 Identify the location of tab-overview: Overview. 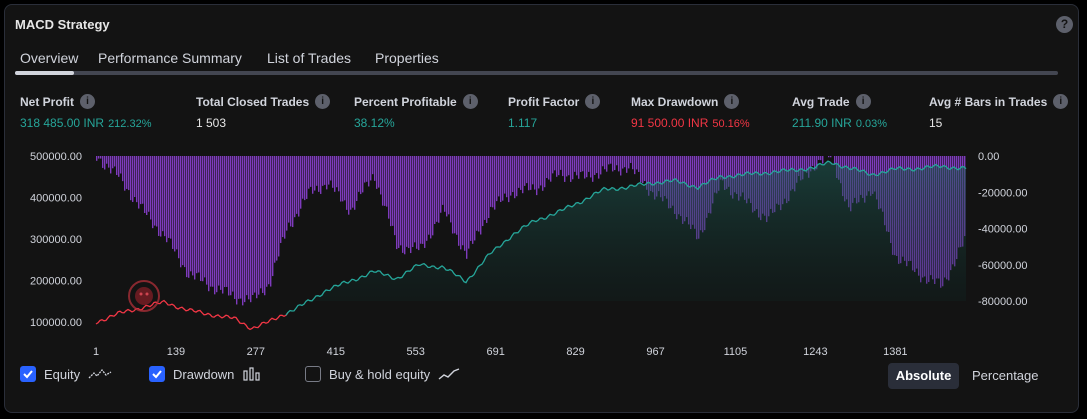
(49, 58).